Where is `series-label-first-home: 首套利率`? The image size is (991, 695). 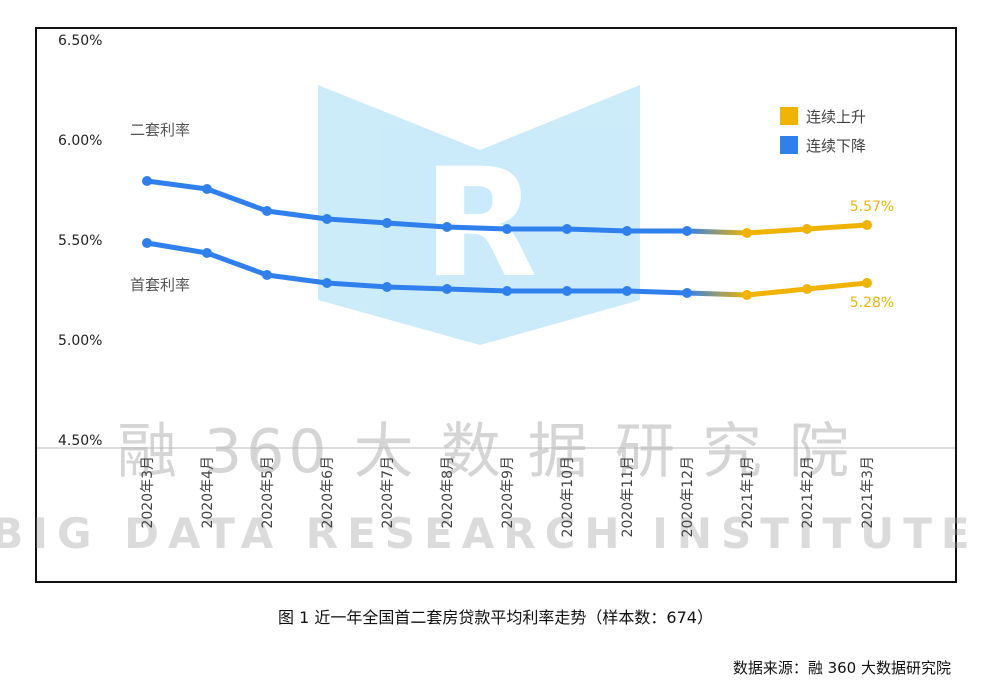
series-label-first-home: 首套利率 is located at coordinates (160, 285).